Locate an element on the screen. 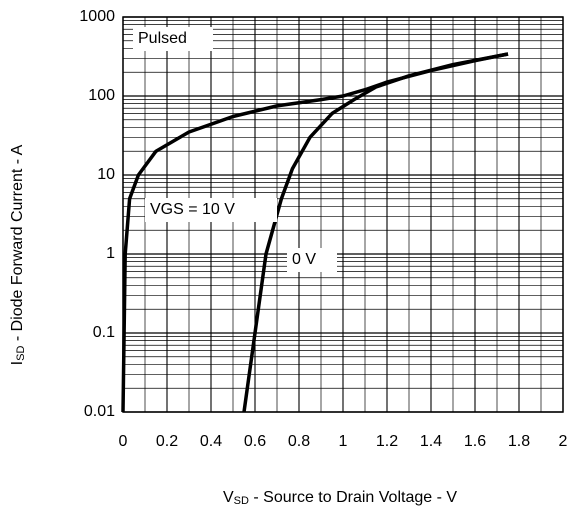 The width and height of the screenshot is (572, 517). annotation: Pulsed is located at coordinates (162, 38).